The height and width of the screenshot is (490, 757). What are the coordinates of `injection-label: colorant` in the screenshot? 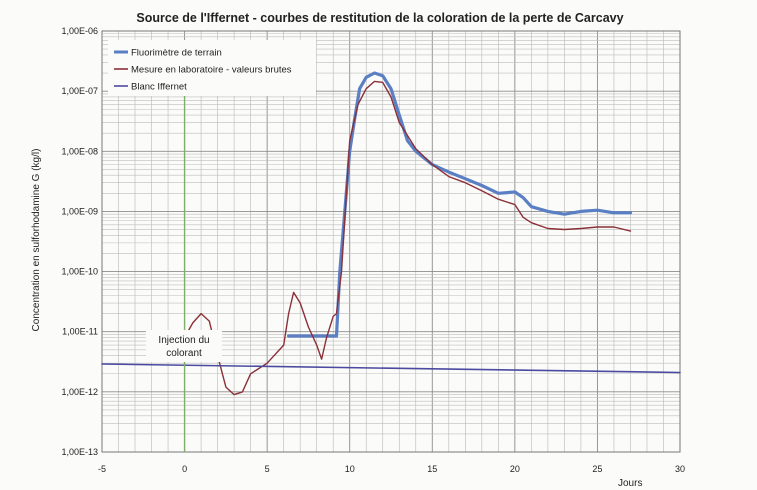 It's located at (184, 353).